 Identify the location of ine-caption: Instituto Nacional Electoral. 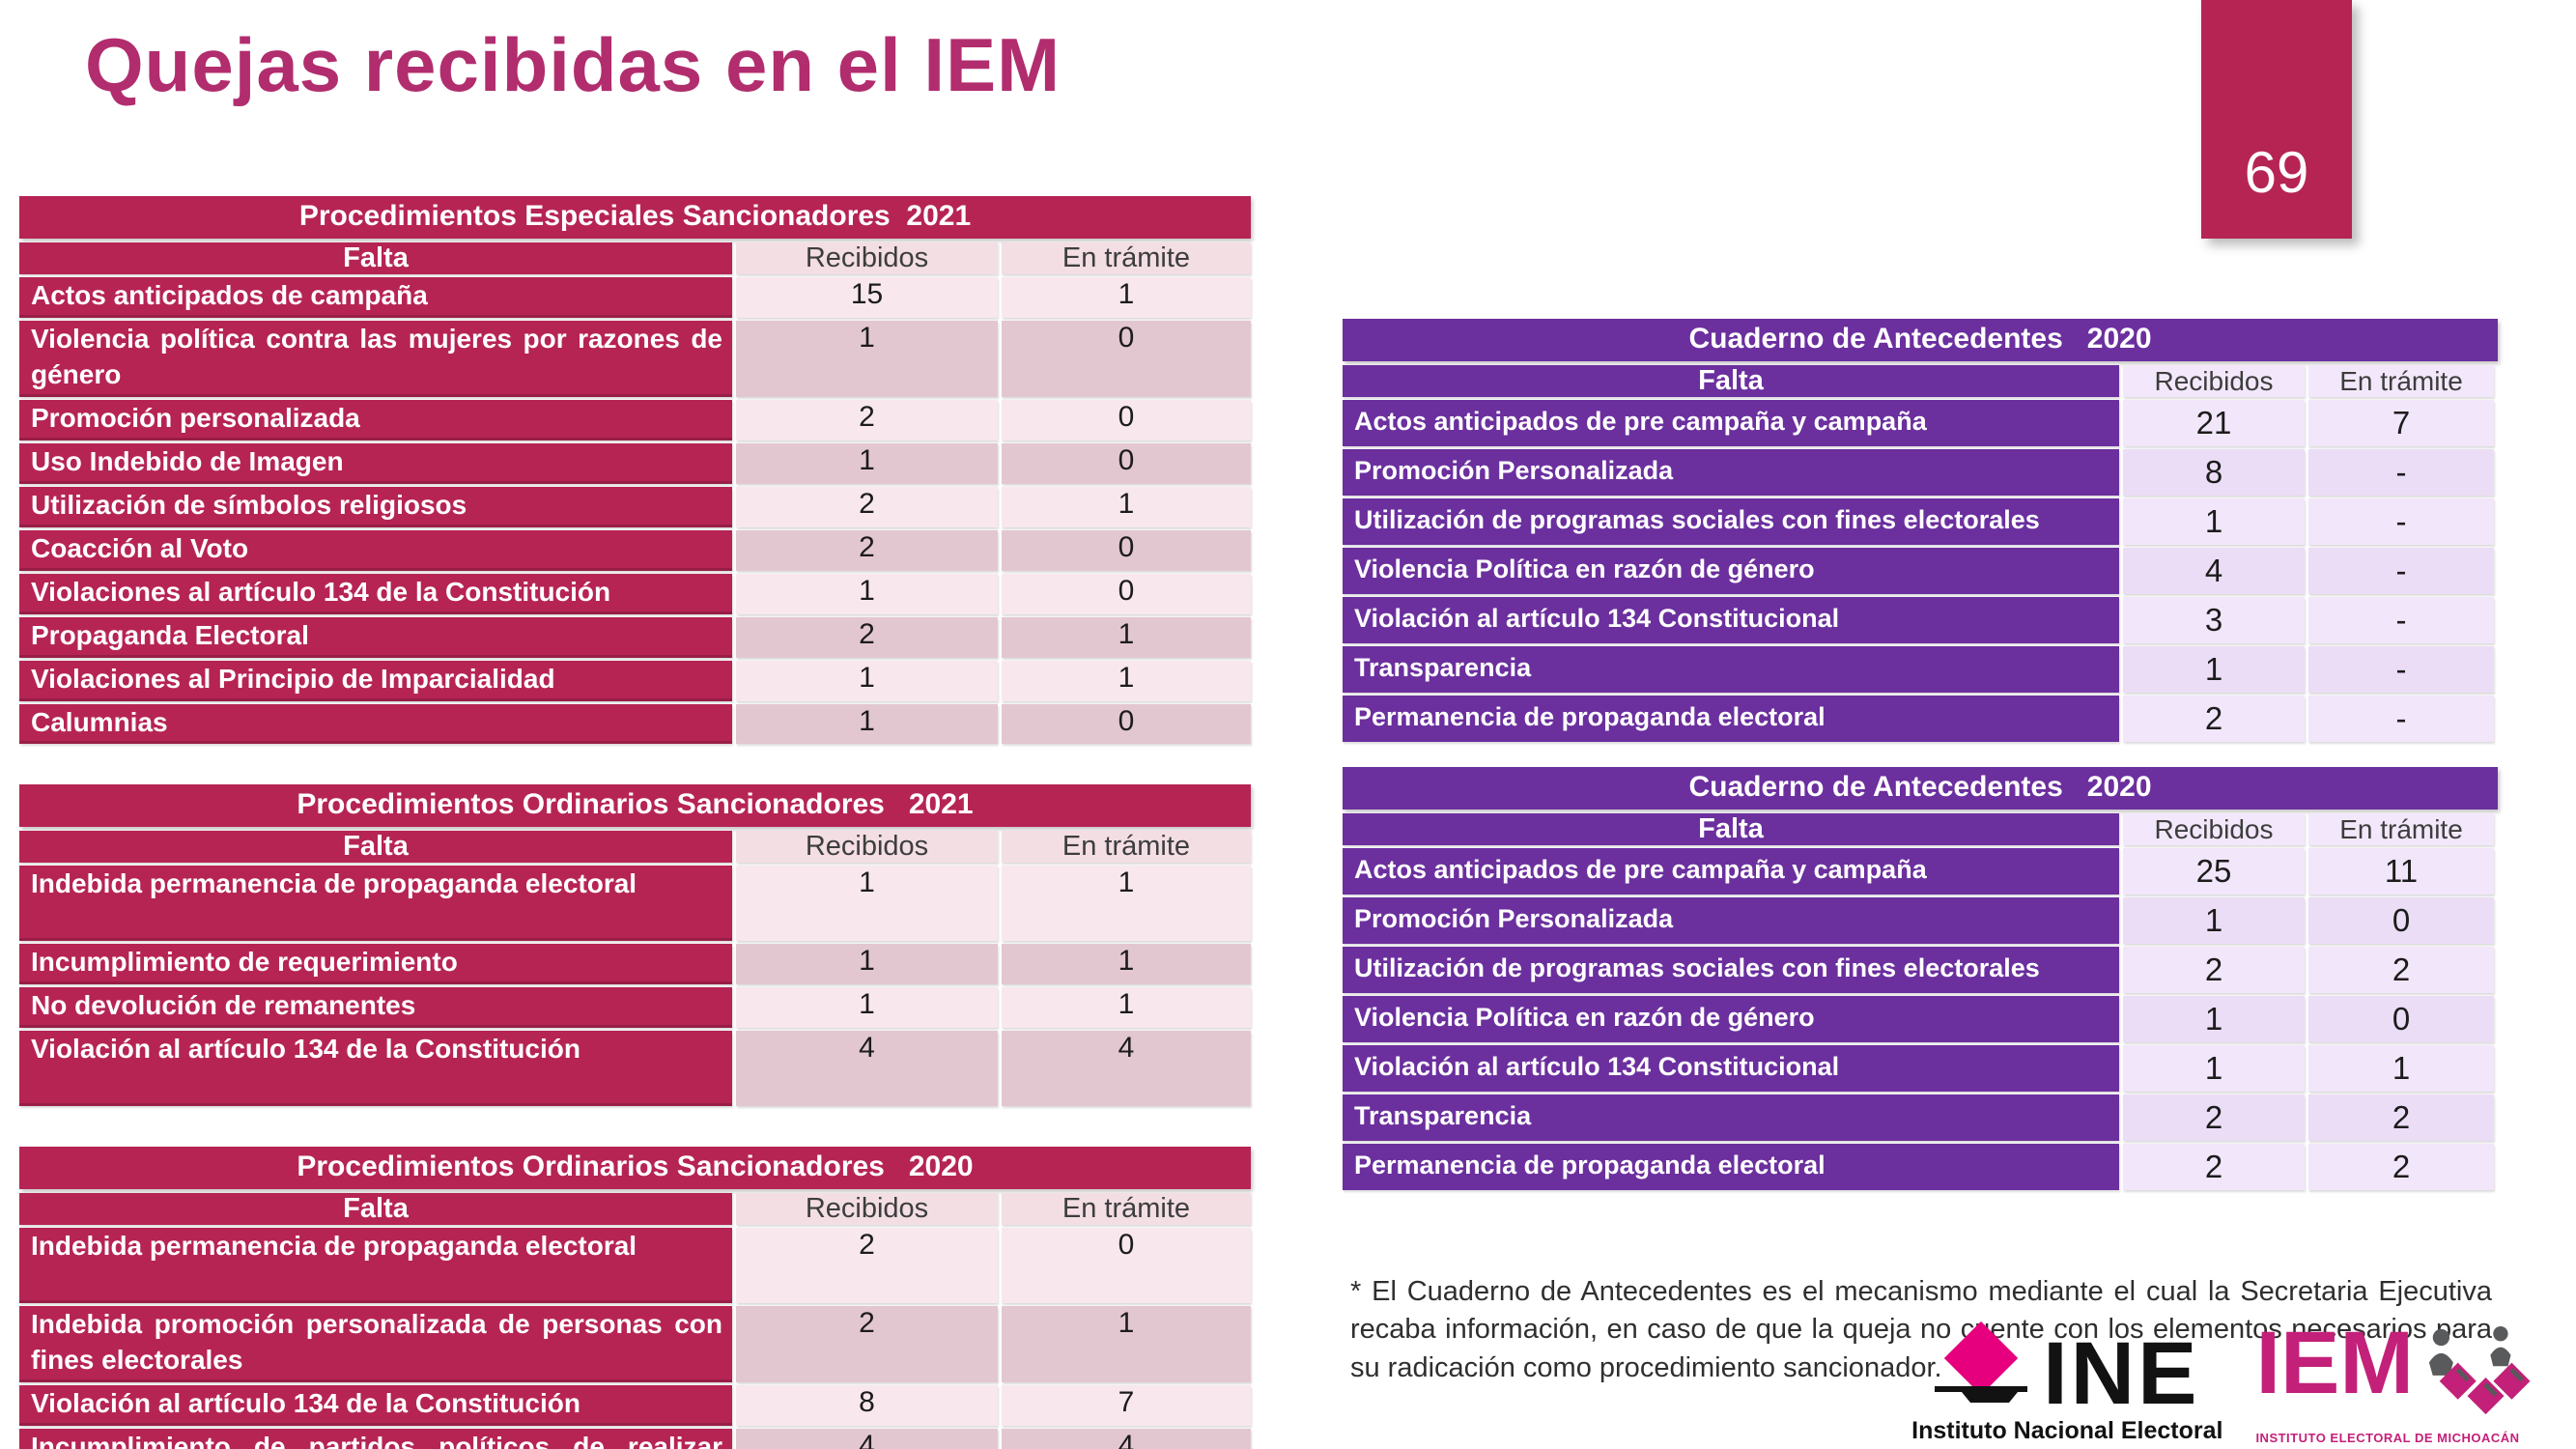
(2067, 1430).